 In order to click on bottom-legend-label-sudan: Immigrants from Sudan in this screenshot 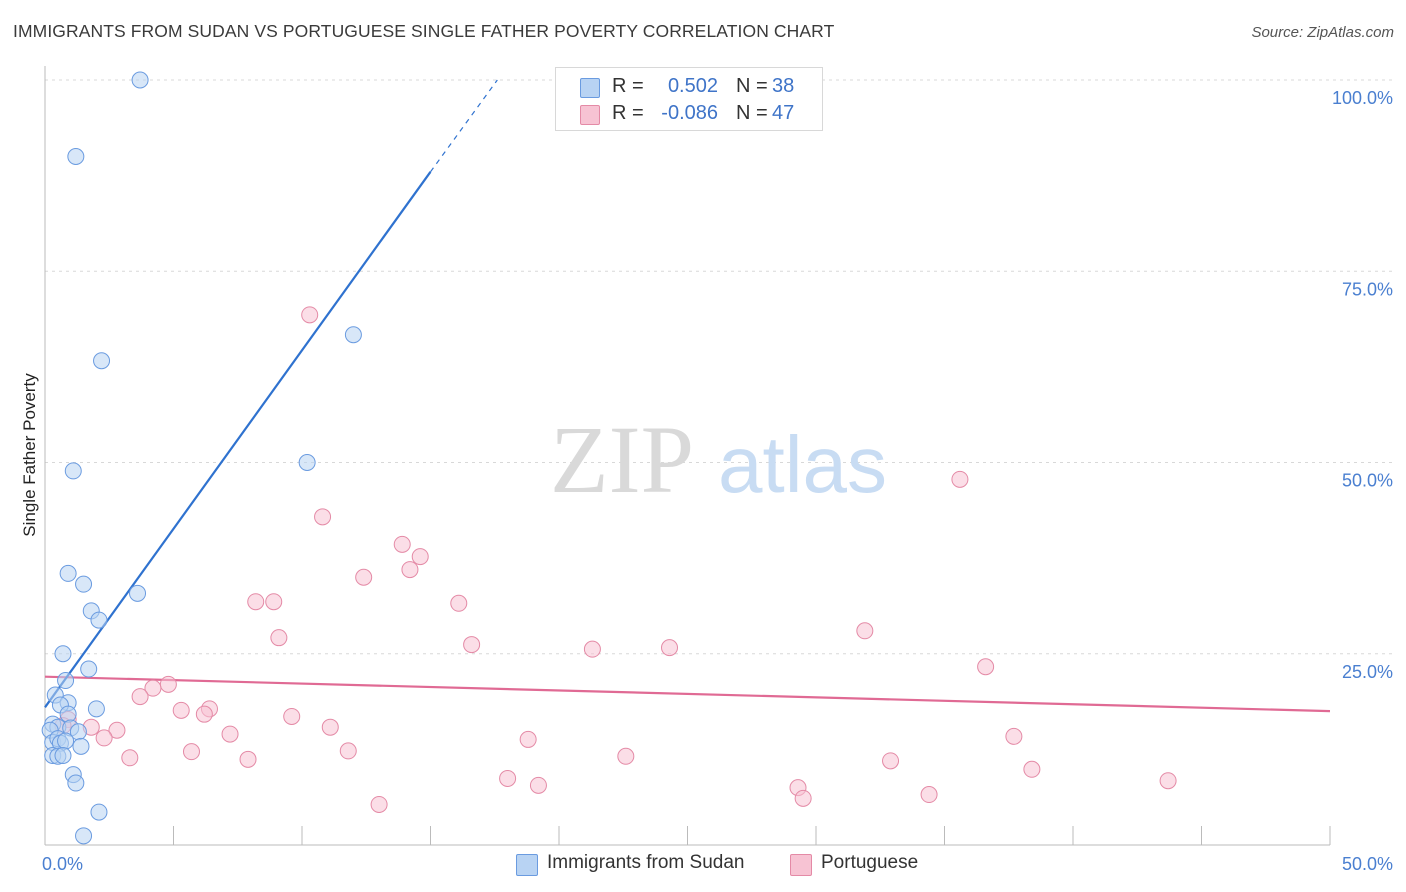, I will do `click(646, 862)`.